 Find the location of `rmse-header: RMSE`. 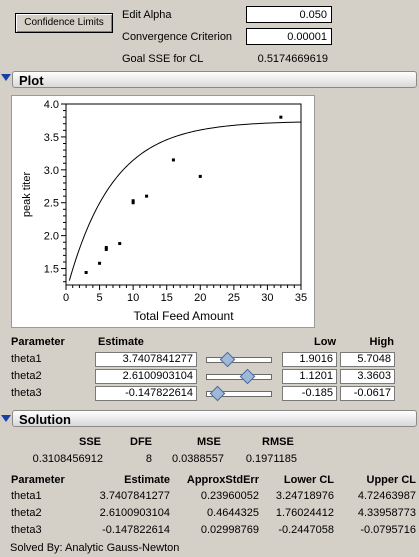

rmse-header: RMSE is located at coordinates (278, 442).